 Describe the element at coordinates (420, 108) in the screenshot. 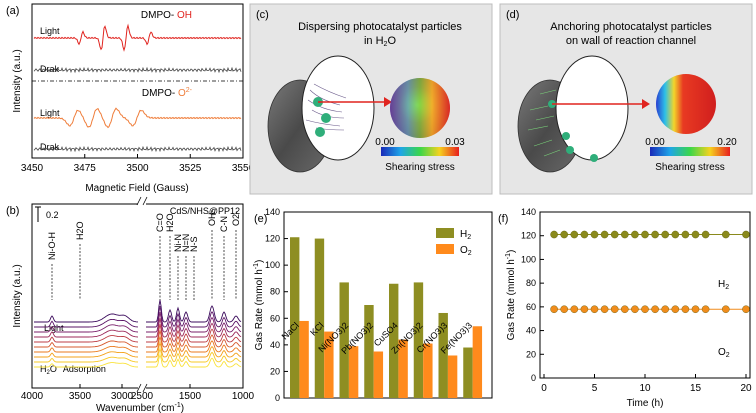

I see `stress-sphere-shade` at that location.